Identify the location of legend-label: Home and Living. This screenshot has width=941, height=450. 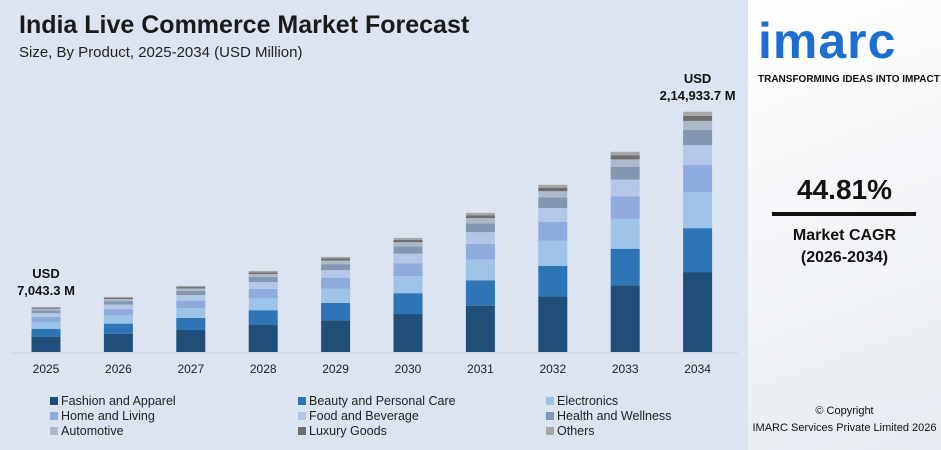
(108, 415).